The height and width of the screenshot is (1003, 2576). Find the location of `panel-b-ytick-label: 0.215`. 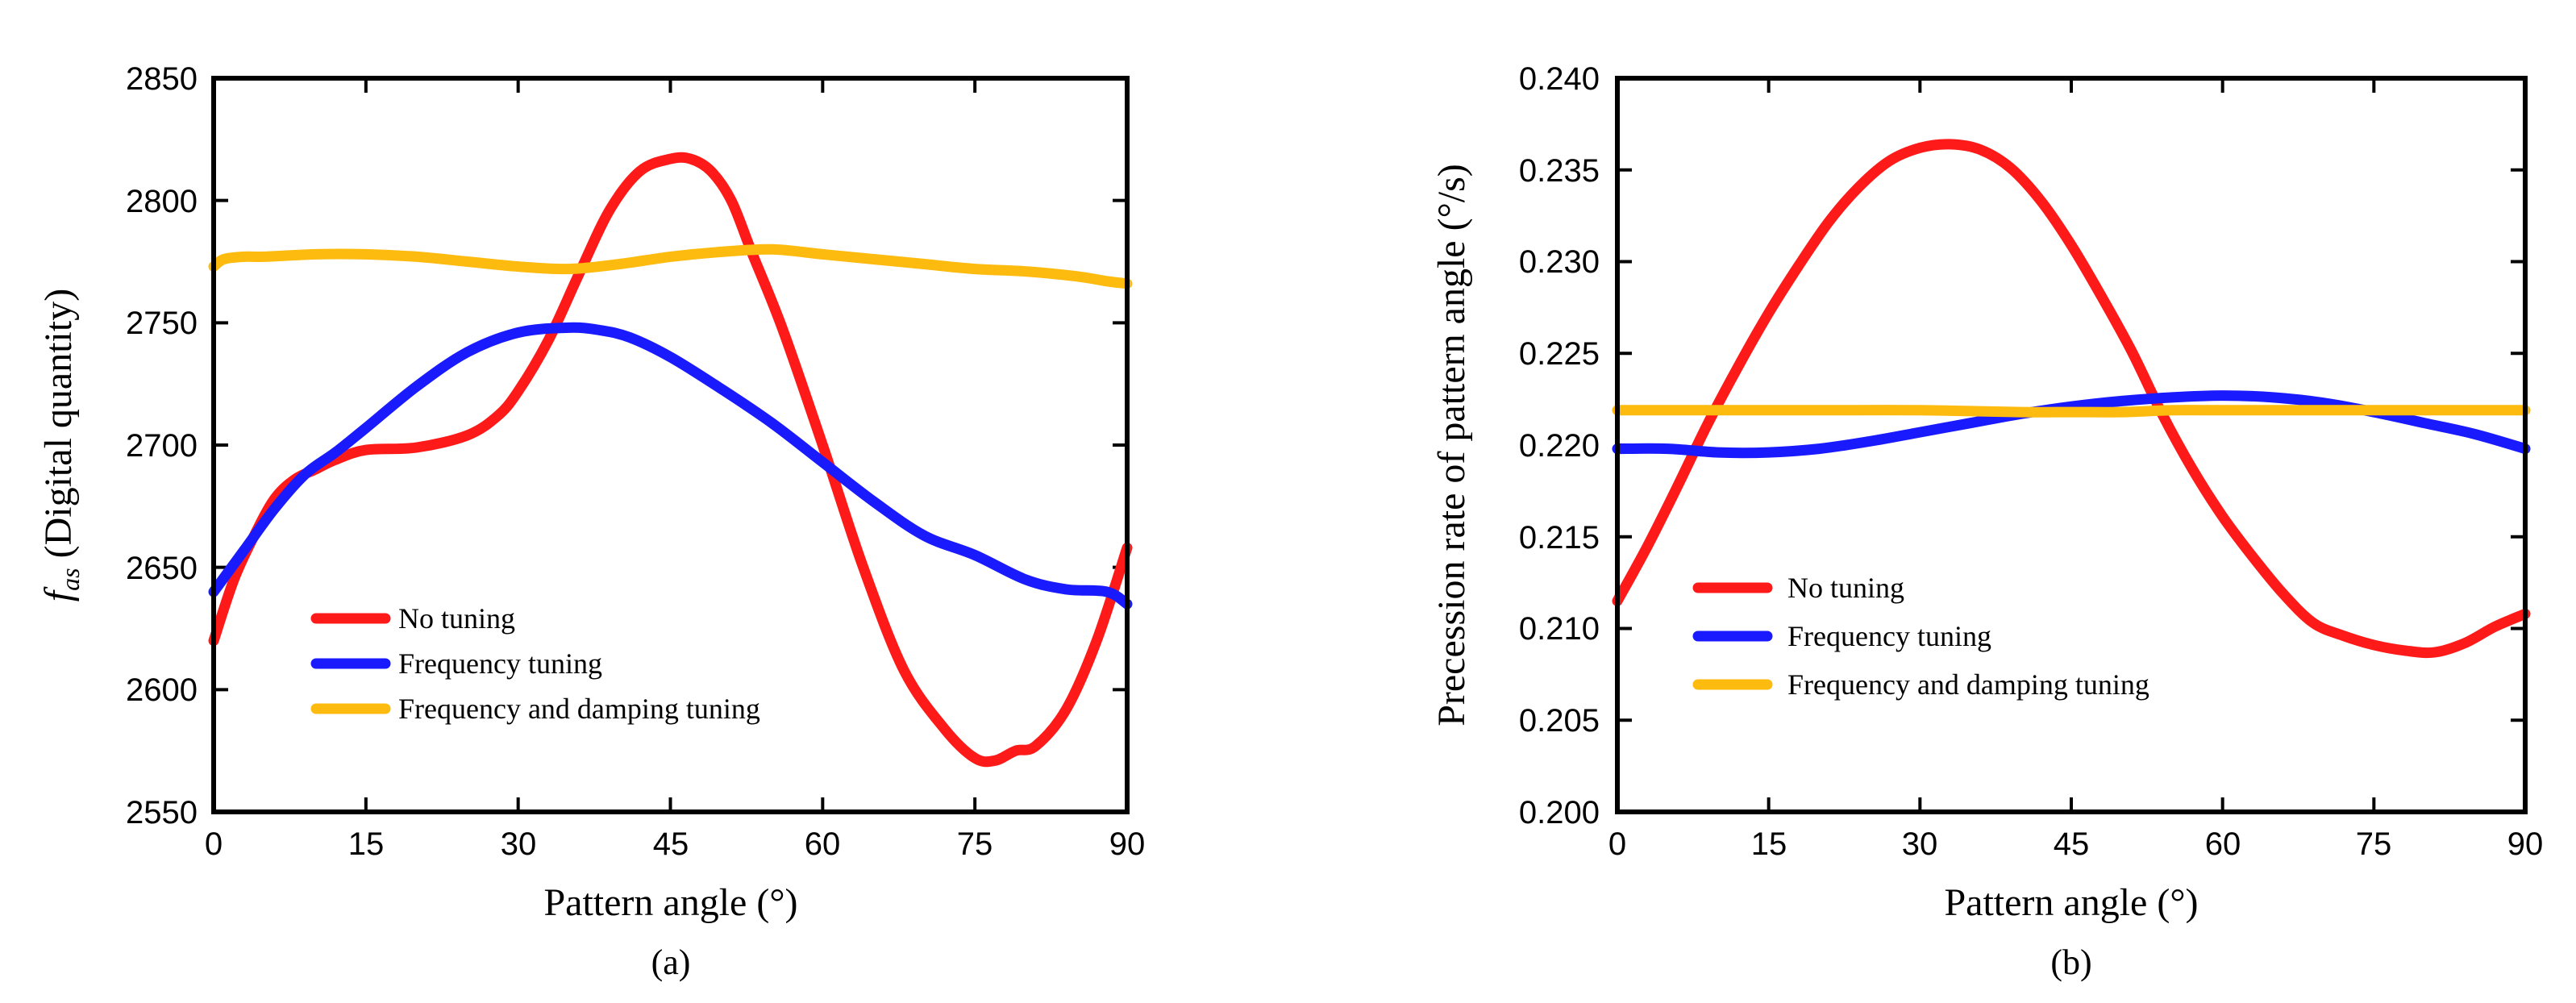

panel-b-ytick-label: 0.215 is located at coordinates (1559, 538).